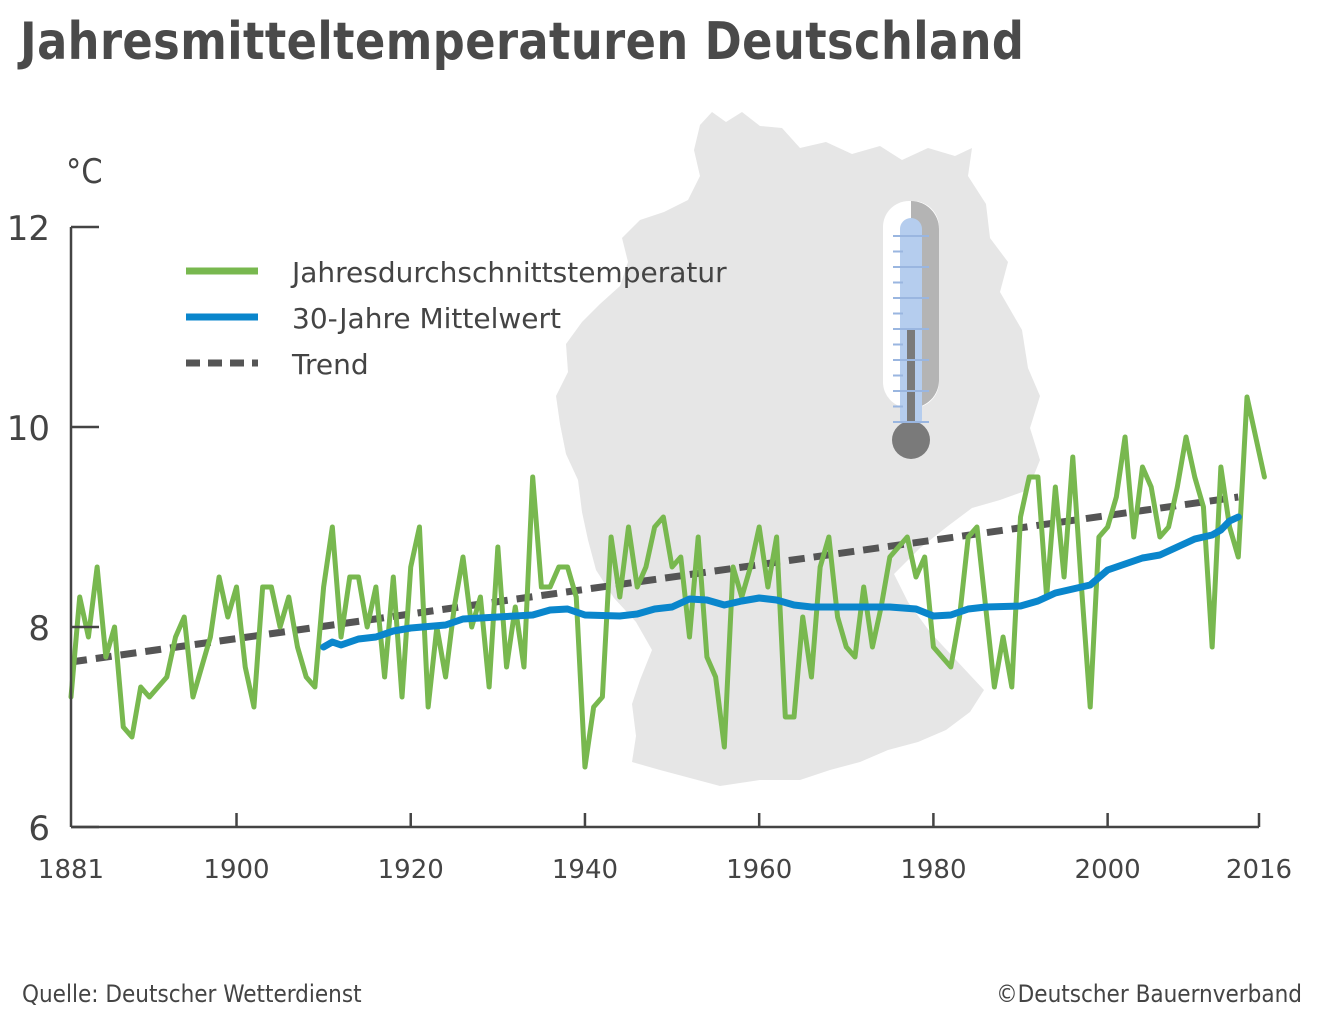  I want to click on copyright-note: ©Deutscher Bauernverband, so click(1149, 994).